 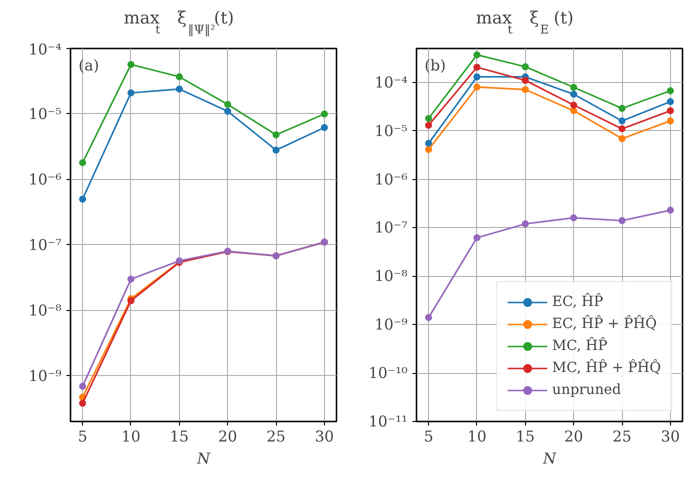 What do you see at coordinates (578, 302) in the screenshot?
I see `legend-label: EC, ĤP̂` at bounding box center [578, 302].